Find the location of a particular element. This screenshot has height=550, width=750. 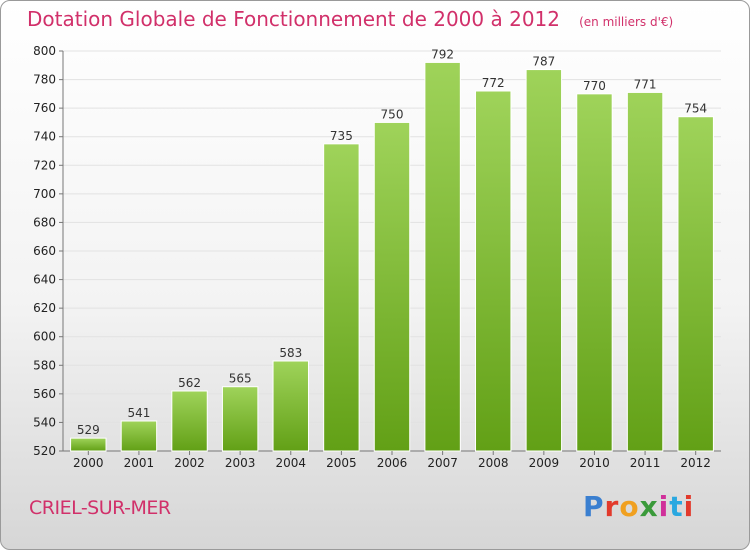

logo-letter: r is located at coordinates (612, 506).